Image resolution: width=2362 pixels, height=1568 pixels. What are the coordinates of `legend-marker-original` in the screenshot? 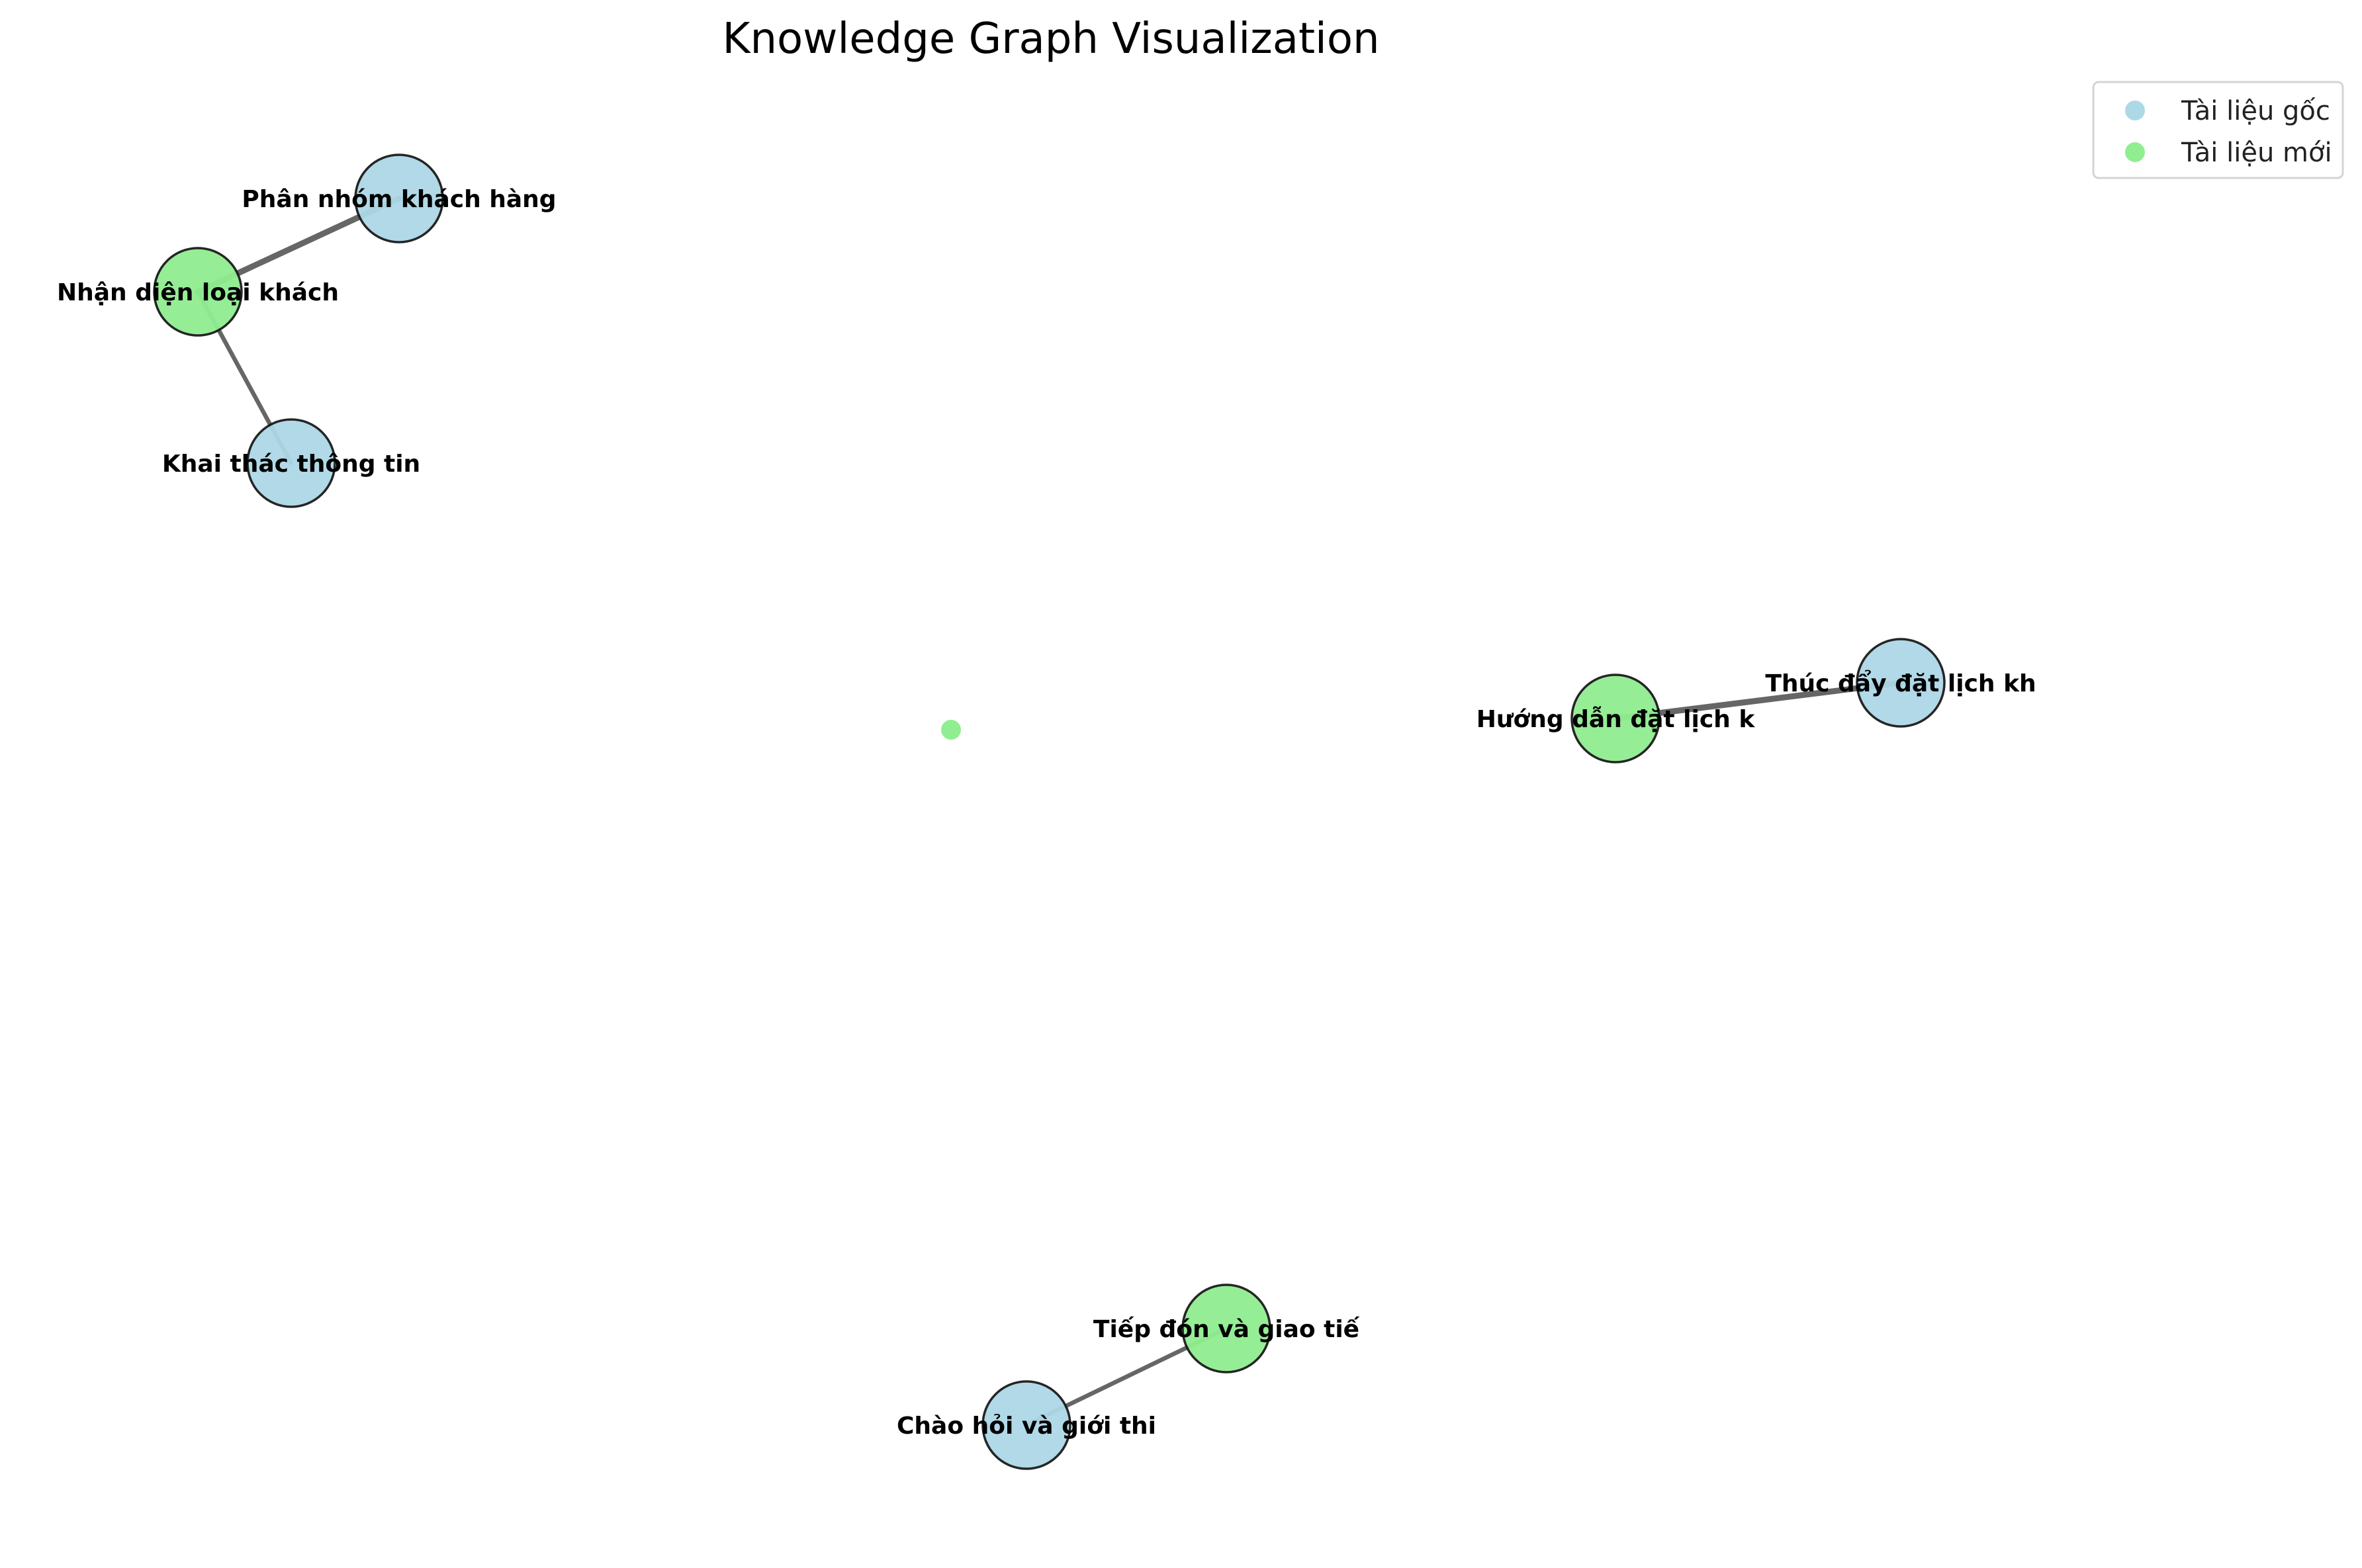 It's located at (2135, 111).